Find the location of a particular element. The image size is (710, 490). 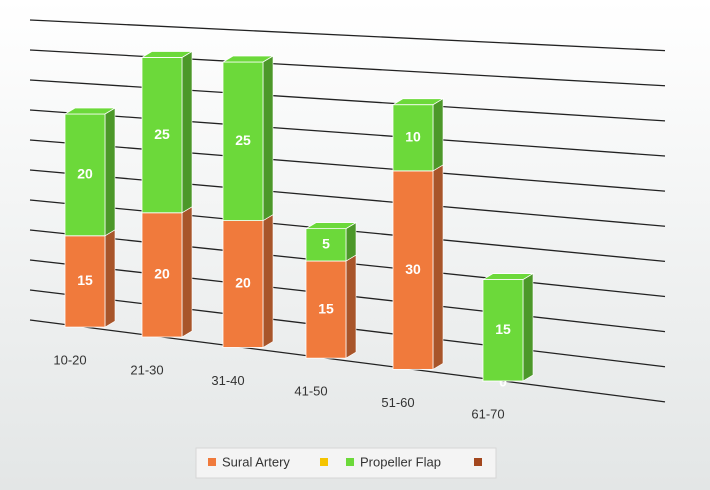

value-label: 30 is located at coordinates (413, 269).